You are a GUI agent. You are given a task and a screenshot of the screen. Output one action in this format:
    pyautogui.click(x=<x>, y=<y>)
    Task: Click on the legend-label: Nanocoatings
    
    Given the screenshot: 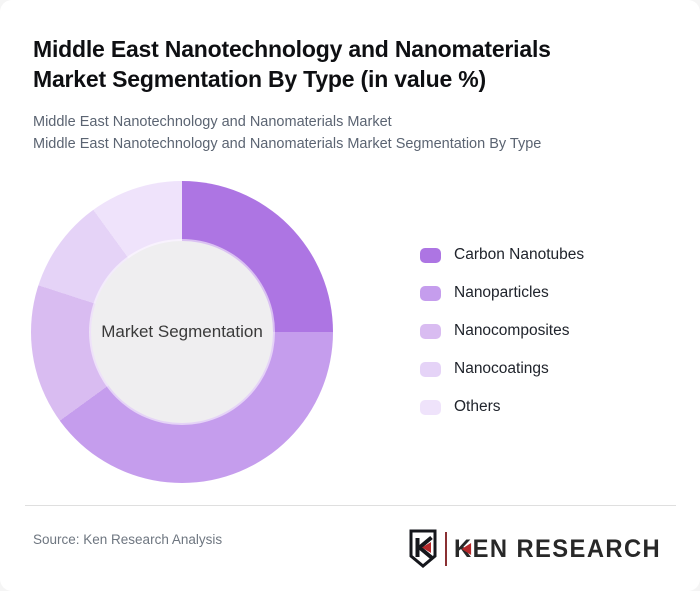 What is the action you would take?
    pyautogui.click(x=501, y=368)
    